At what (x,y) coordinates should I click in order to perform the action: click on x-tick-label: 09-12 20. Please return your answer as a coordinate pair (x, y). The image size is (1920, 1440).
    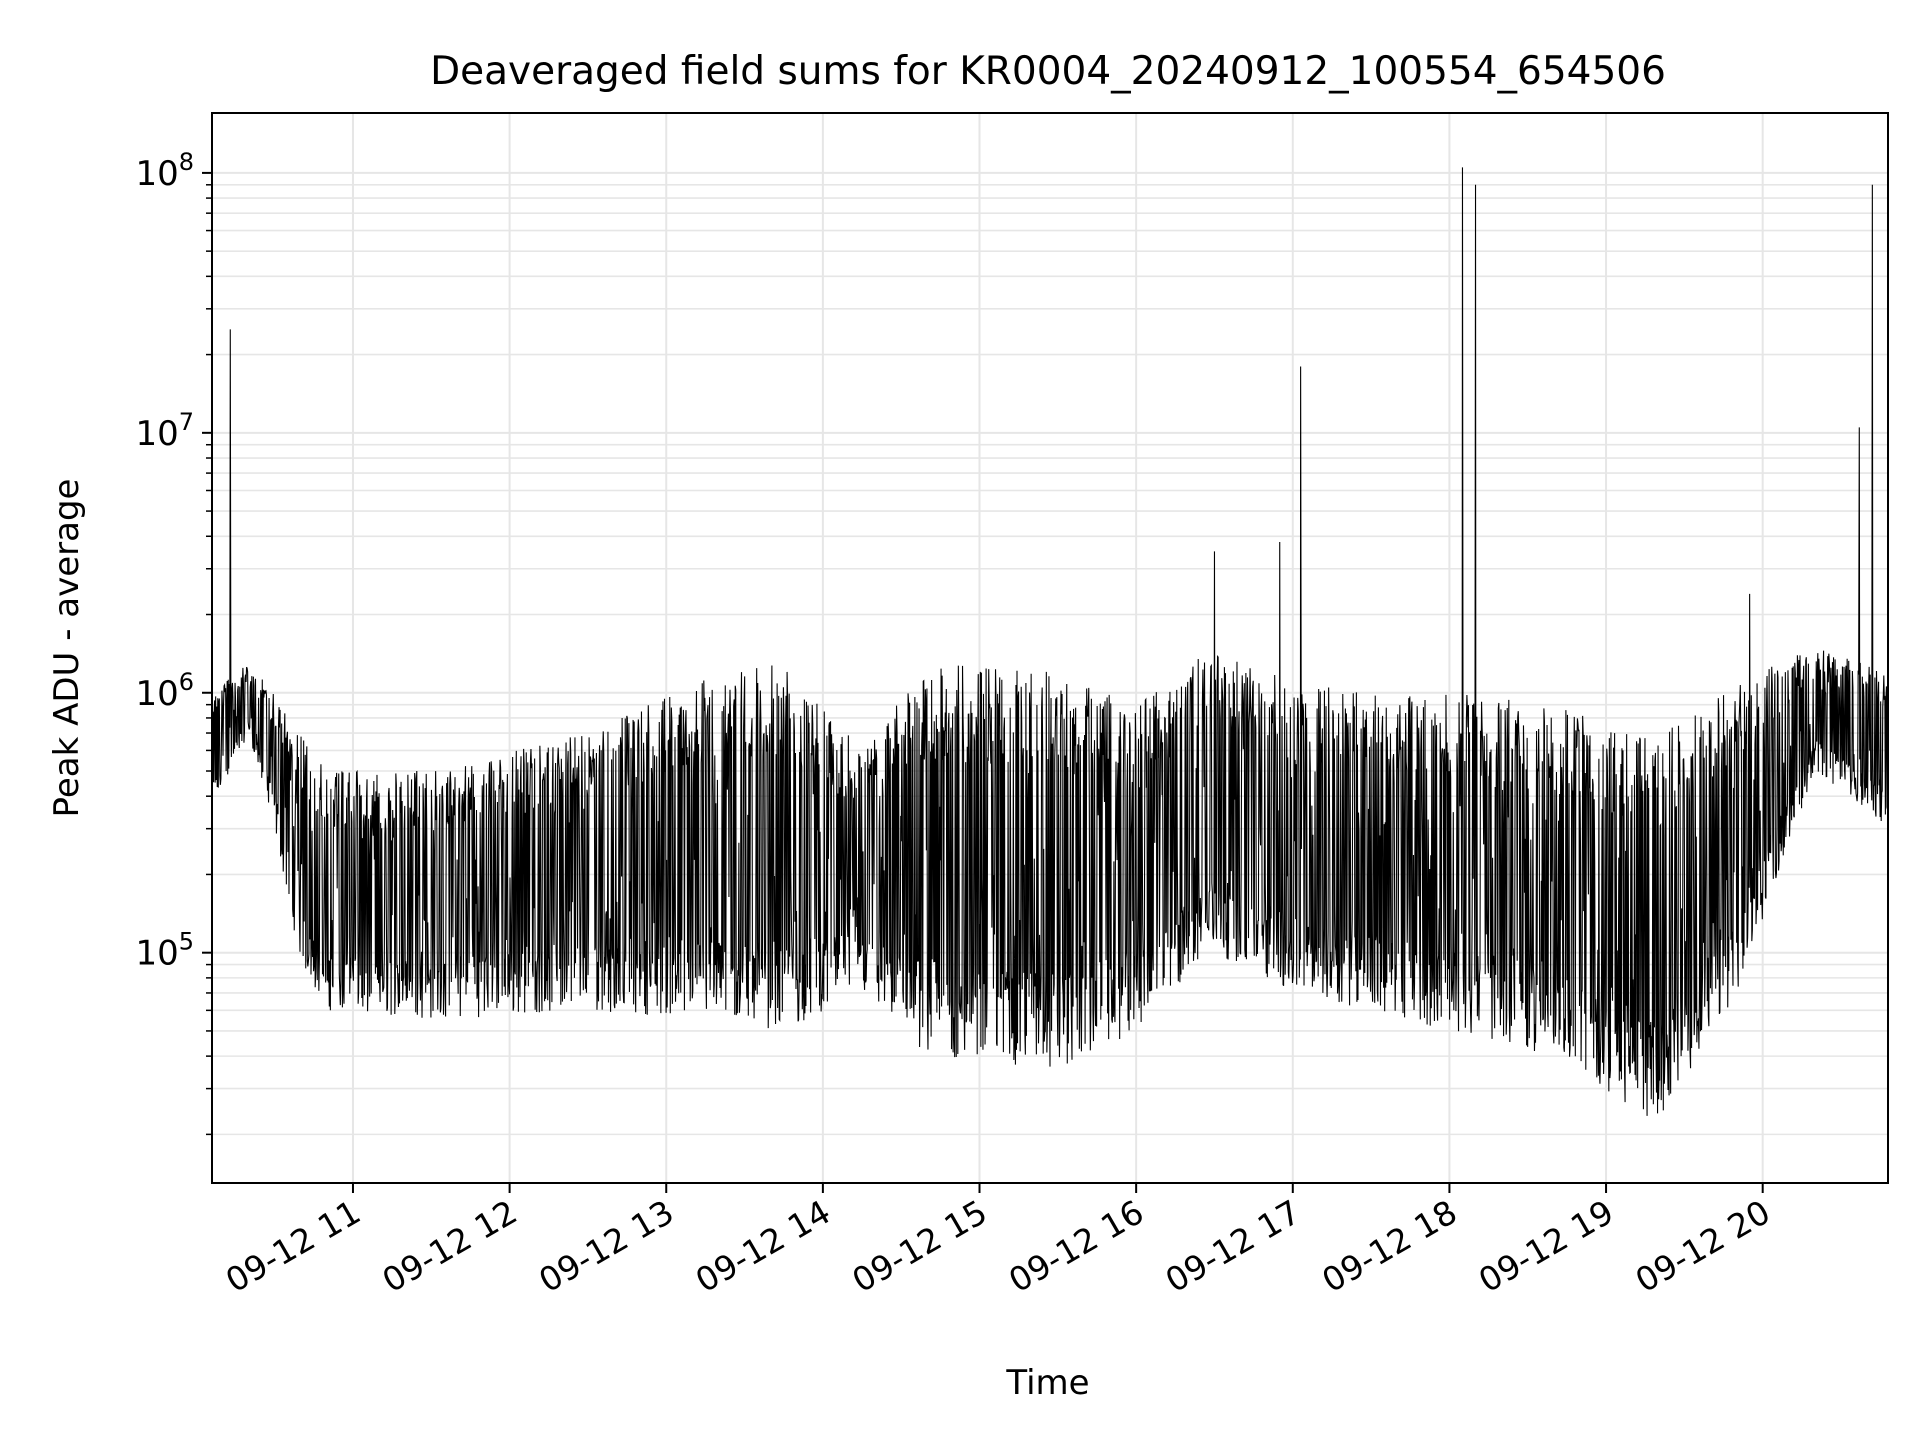
    Looking at the image, I should click on (1703, 1246).